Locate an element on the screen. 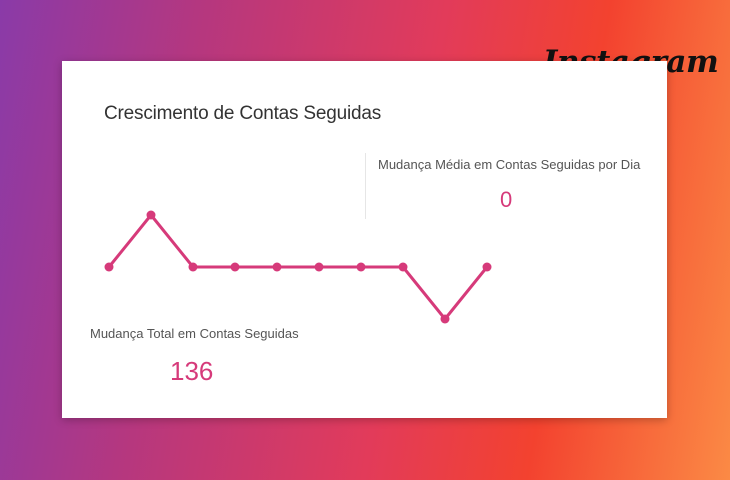 Image resolution: width=730 pixels, height=480 pixels. total-change-value: 136 is located at coordinates (192, 371).